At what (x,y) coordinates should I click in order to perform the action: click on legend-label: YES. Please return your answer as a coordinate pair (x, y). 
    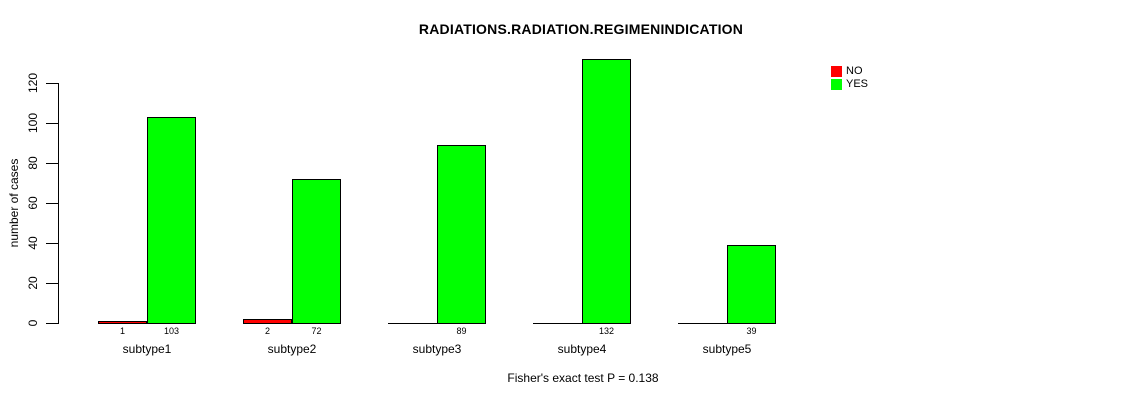
    Looking at the image, I should click on (857, 84).